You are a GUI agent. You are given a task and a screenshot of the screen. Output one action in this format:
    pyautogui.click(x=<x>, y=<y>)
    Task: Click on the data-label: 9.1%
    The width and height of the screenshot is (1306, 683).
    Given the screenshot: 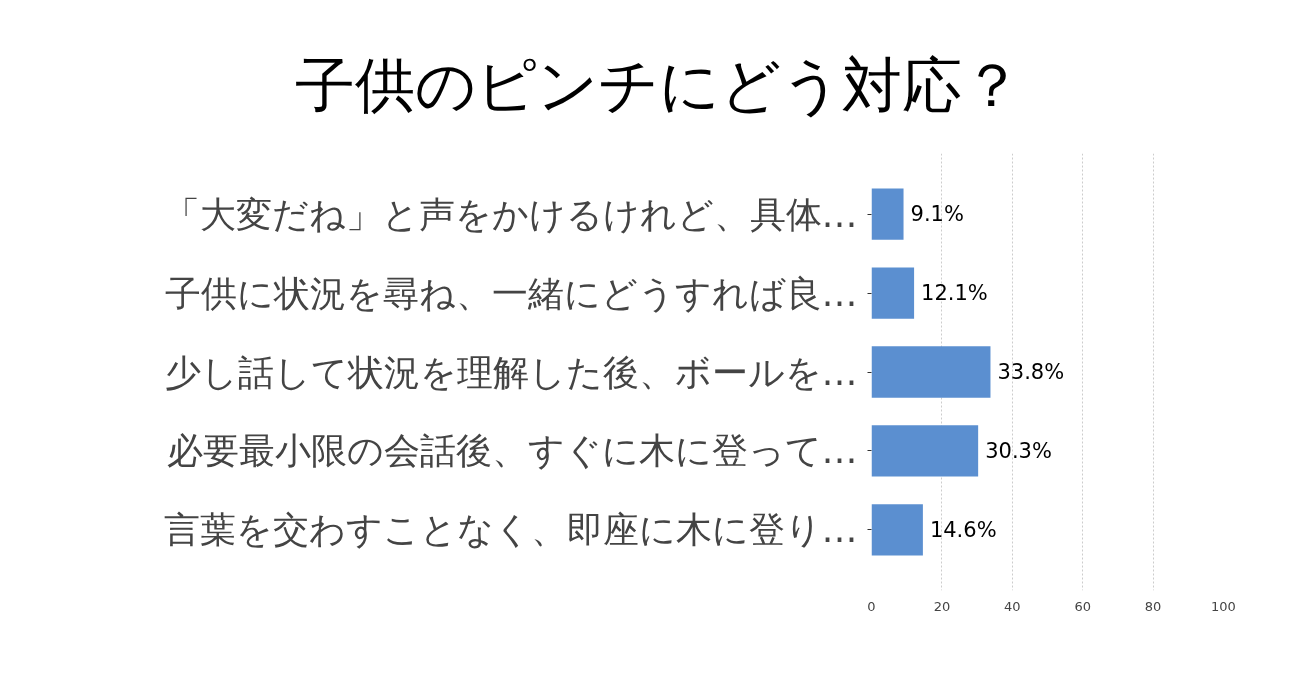 What is the action you would take?
    pyautogui.click(x=937, y=214)
    